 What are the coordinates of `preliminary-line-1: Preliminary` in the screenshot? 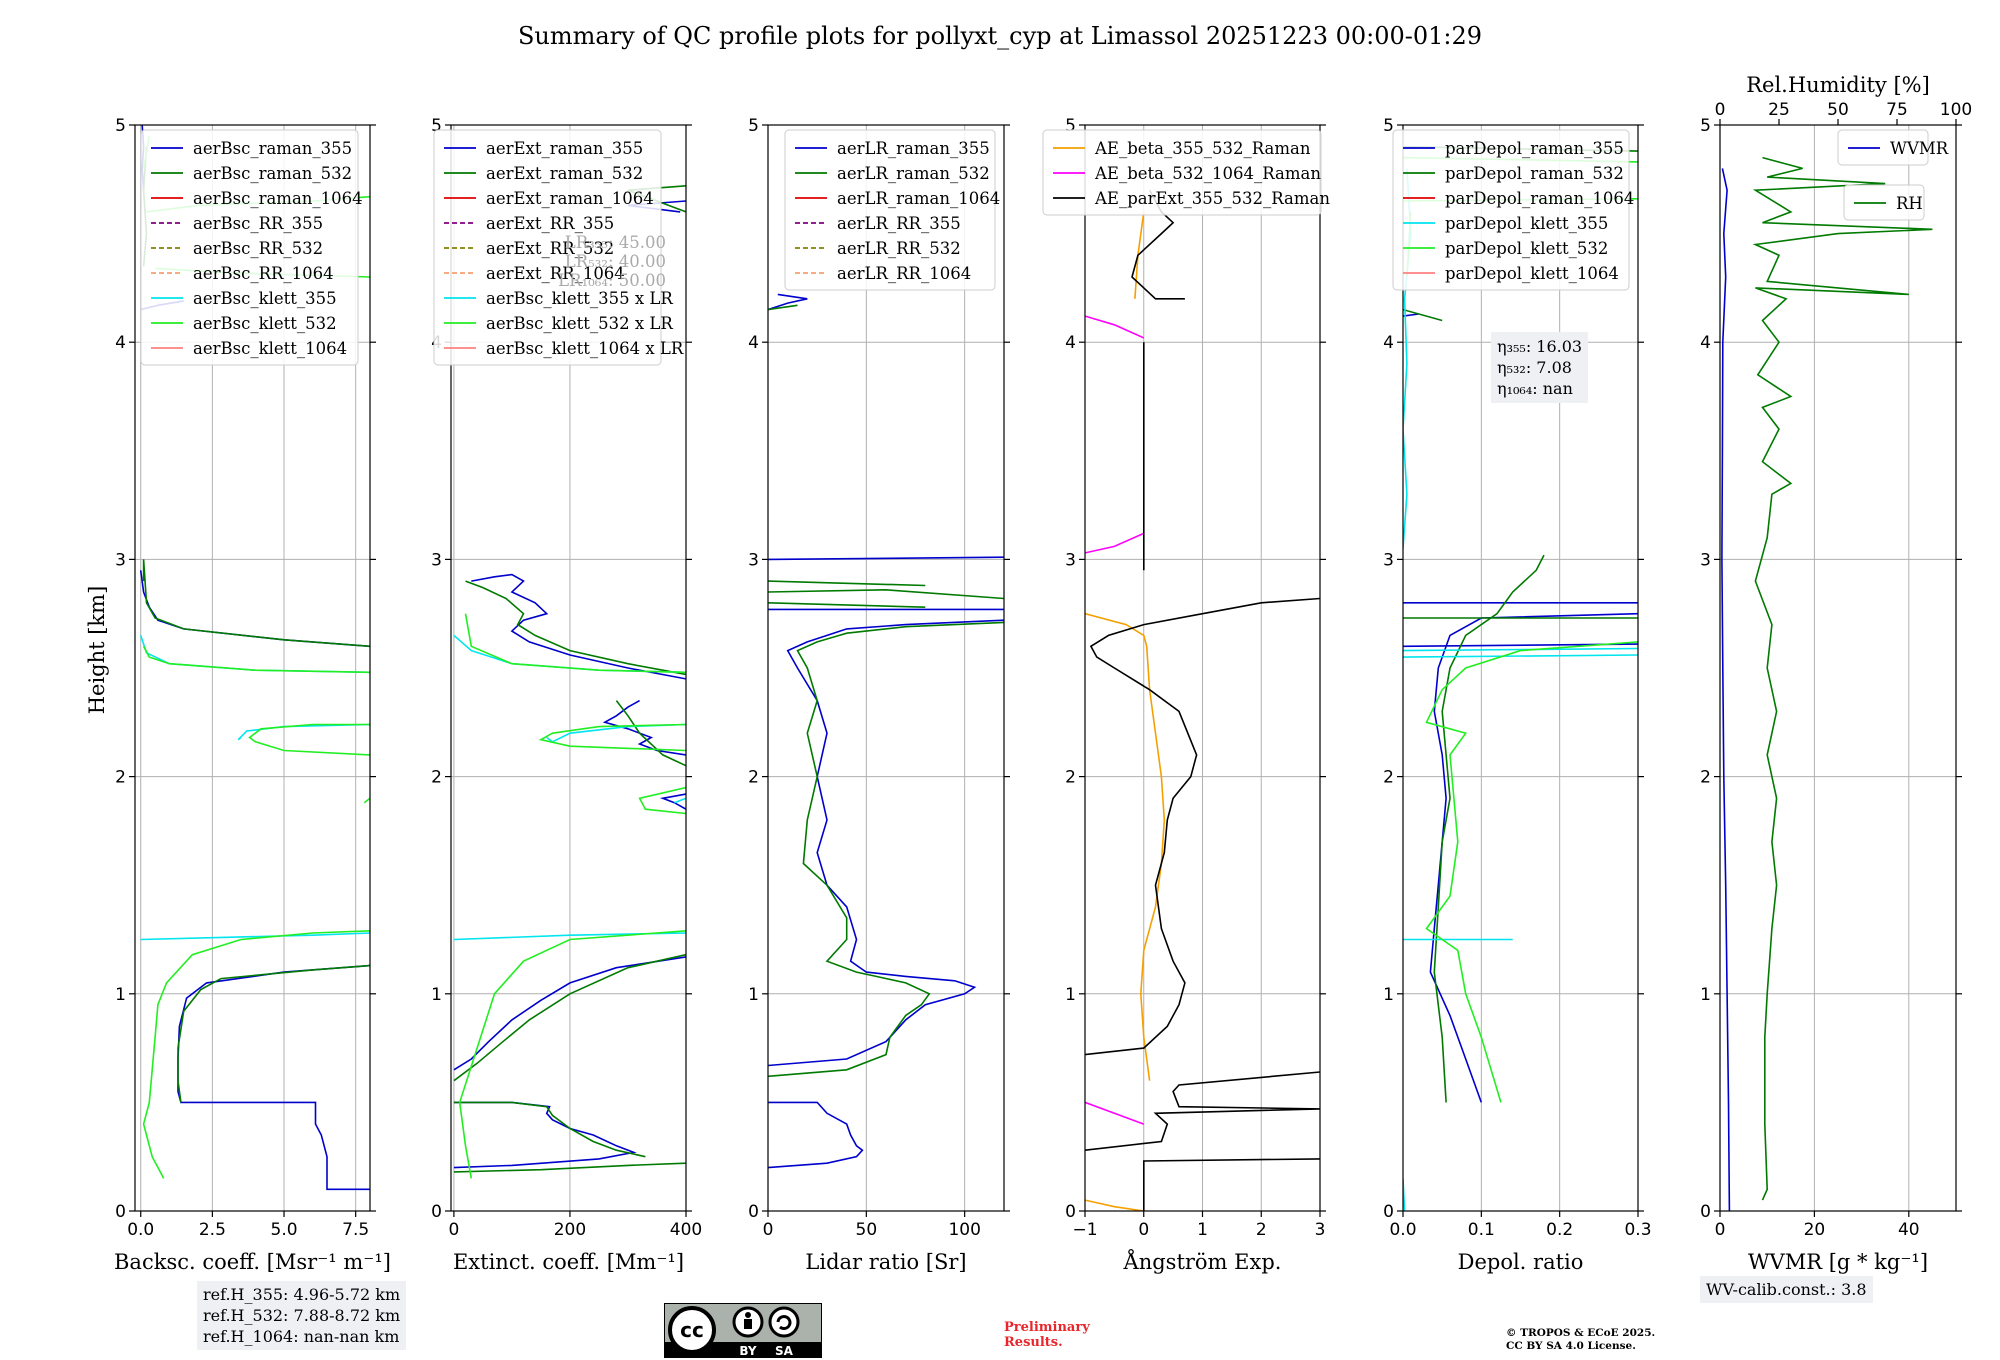 It's located at (1047, 1327).